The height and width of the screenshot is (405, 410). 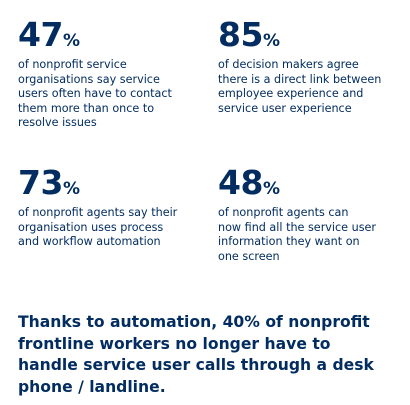 What do you see at coordinates (300, 79) in the screenshot?
I see `description-line: there is a direct link between` at bounding box center [300, 79].